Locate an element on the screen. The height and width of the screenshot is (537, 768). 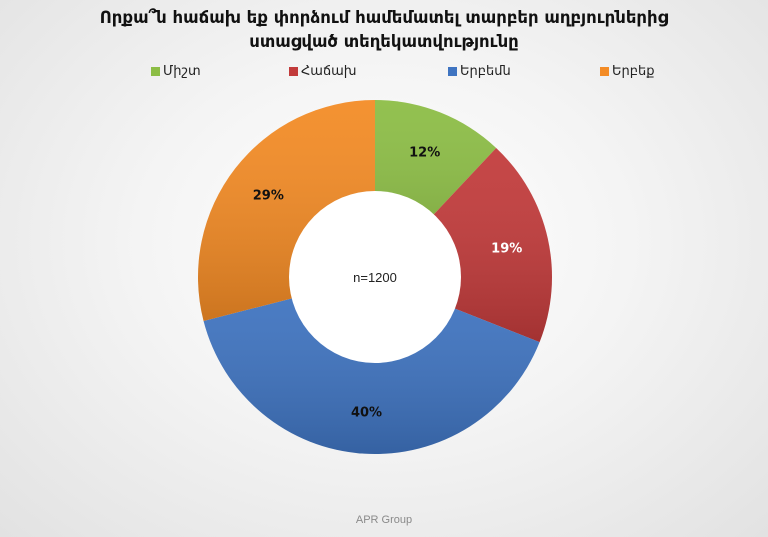
legend-label: Միշտ is located at coordinates (182, 71).